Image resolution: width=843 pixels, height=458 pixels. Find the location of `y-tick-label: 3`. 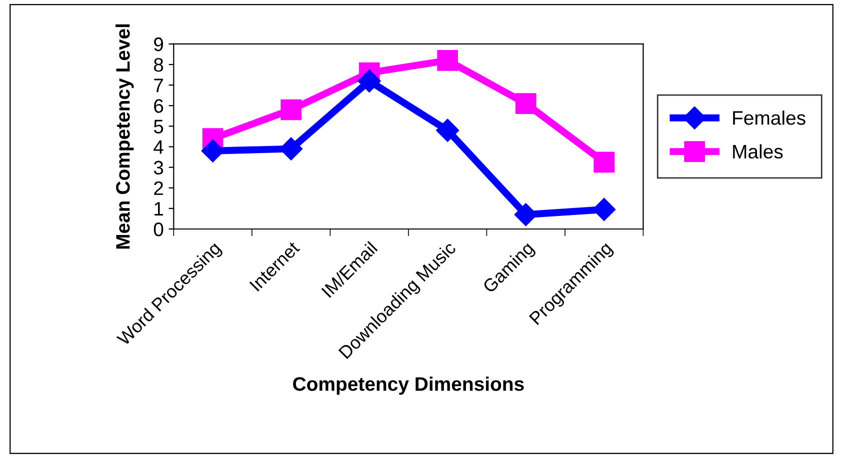

y-tick-label: 3 is located at coordinates (159, 167).